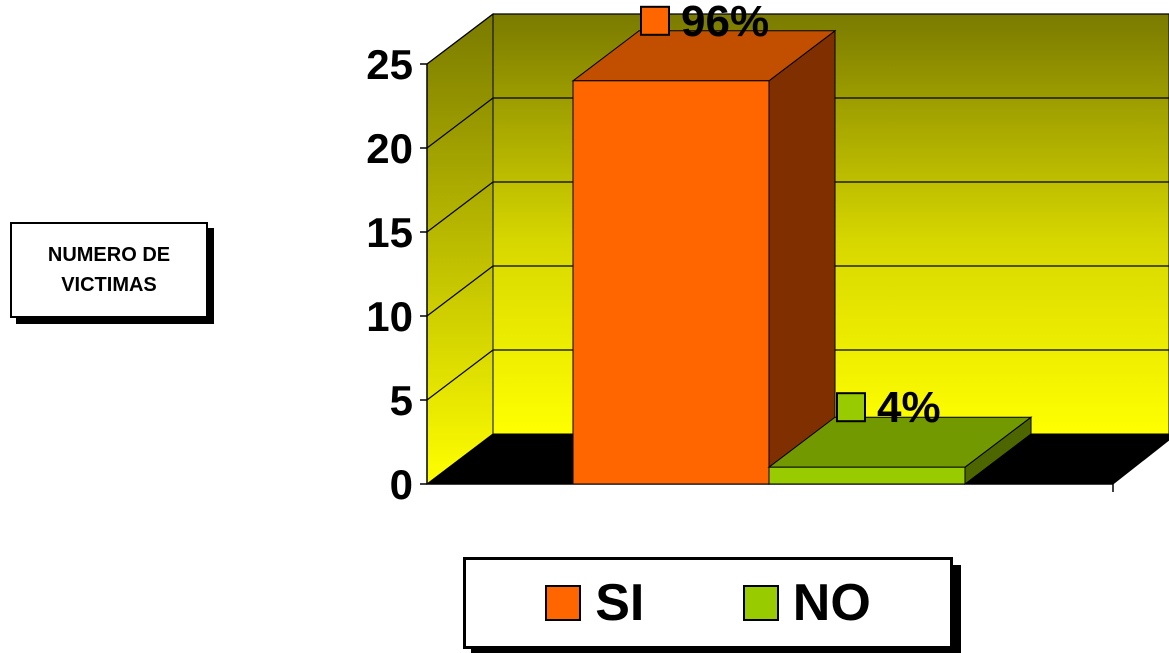  Describe the element at coordinates (109, 285) in the screenshot. I see `y-axis-label-line-2: VICTIMAS` at that location.